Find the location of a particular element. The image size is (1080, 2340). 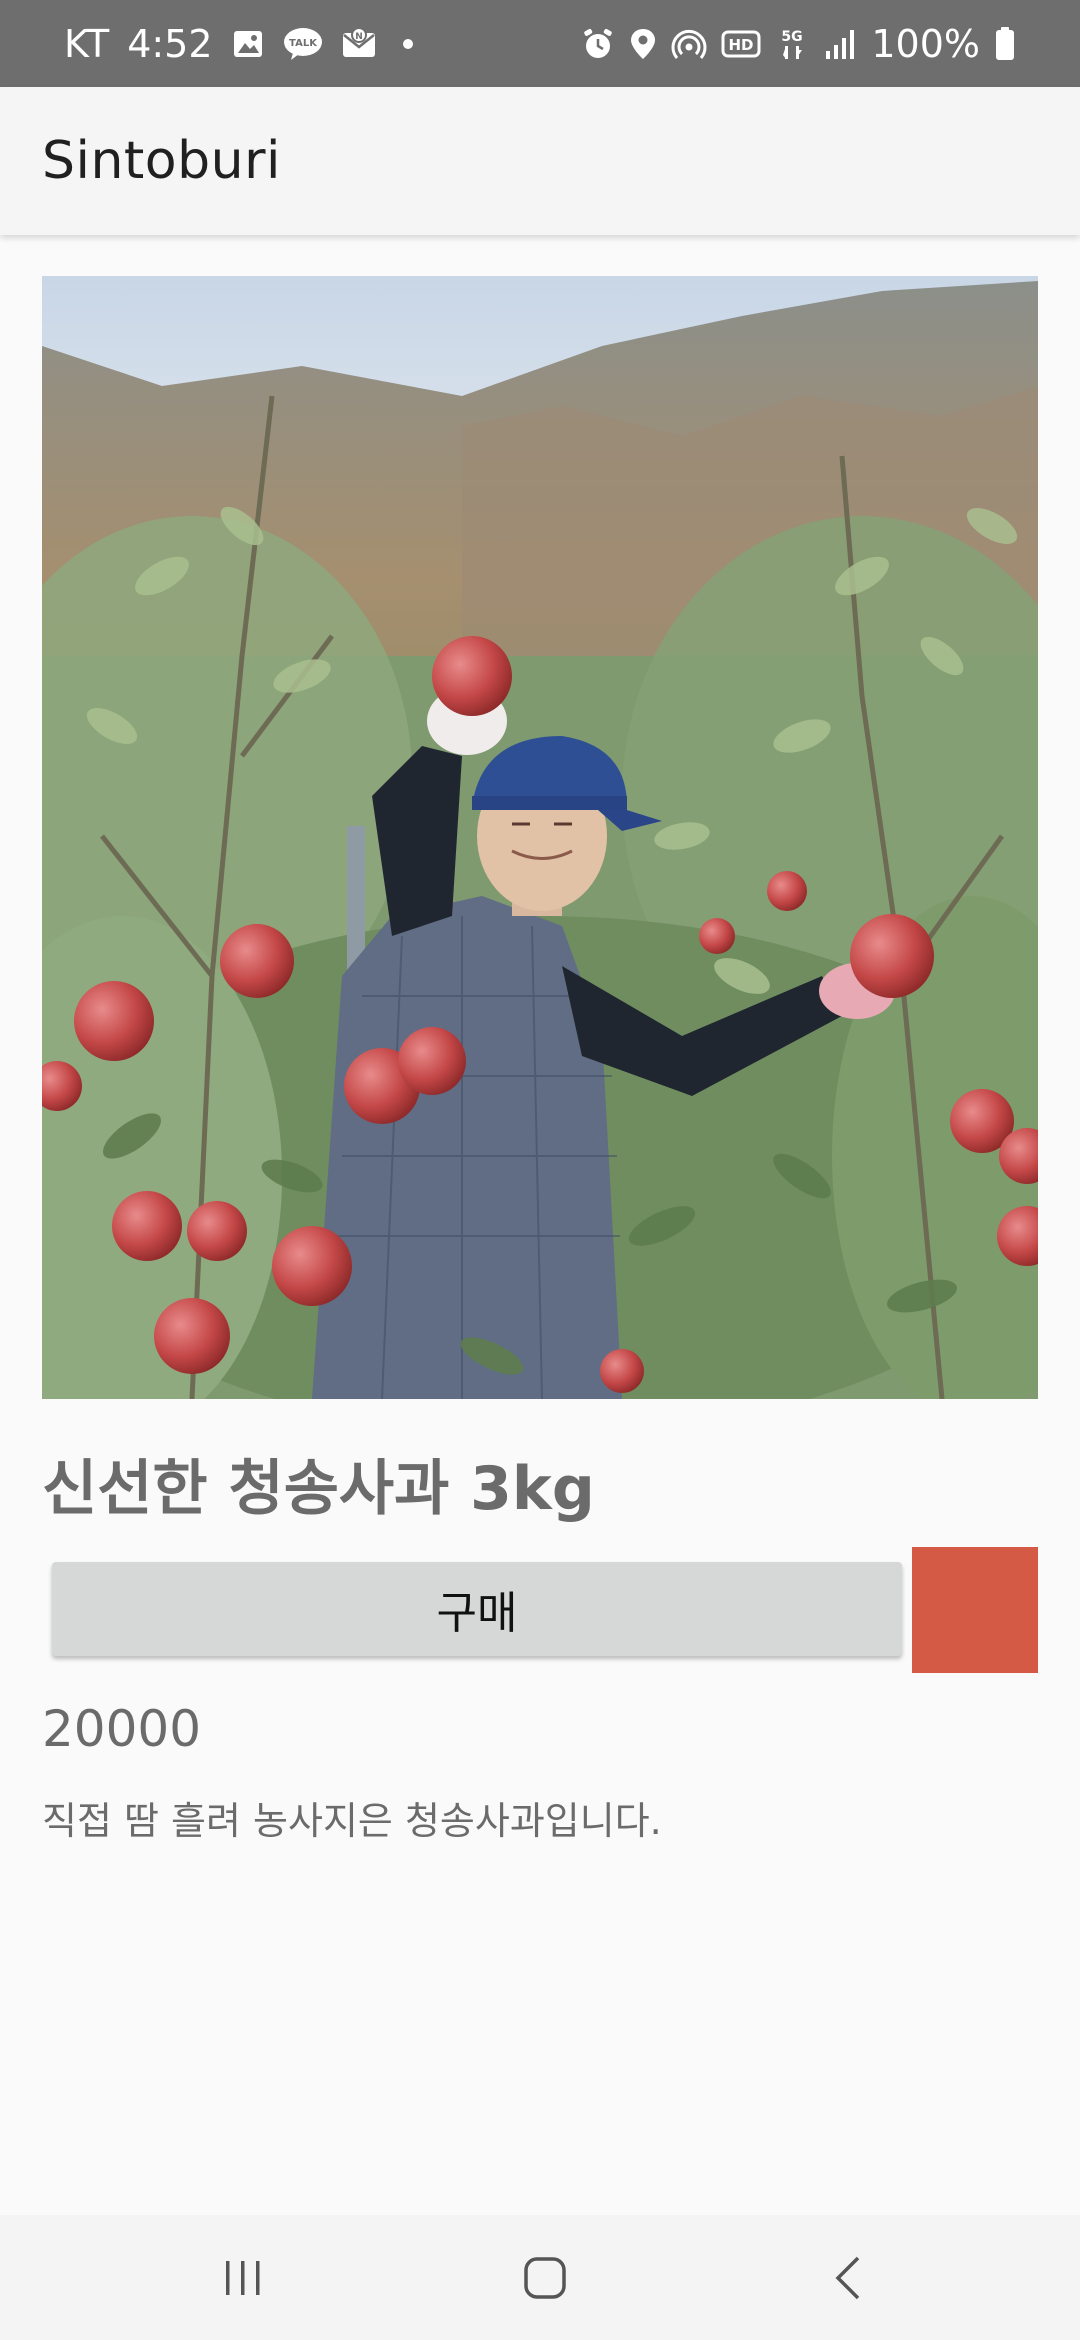

hd-icon: HD is located at coordinates (741, 44).